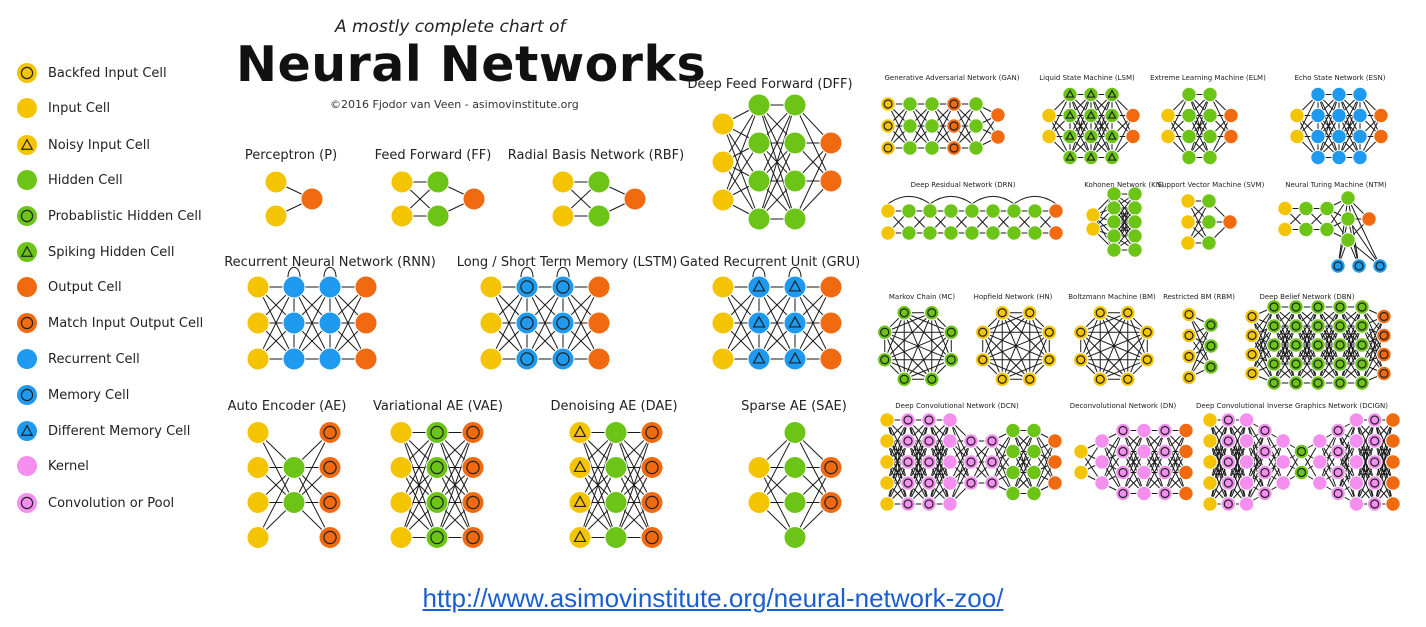 This screenshot has height=627, width=1426. Describe the element at coordinates (1114, 222) in the screenshot. I see `kohonen-cell` at that location.